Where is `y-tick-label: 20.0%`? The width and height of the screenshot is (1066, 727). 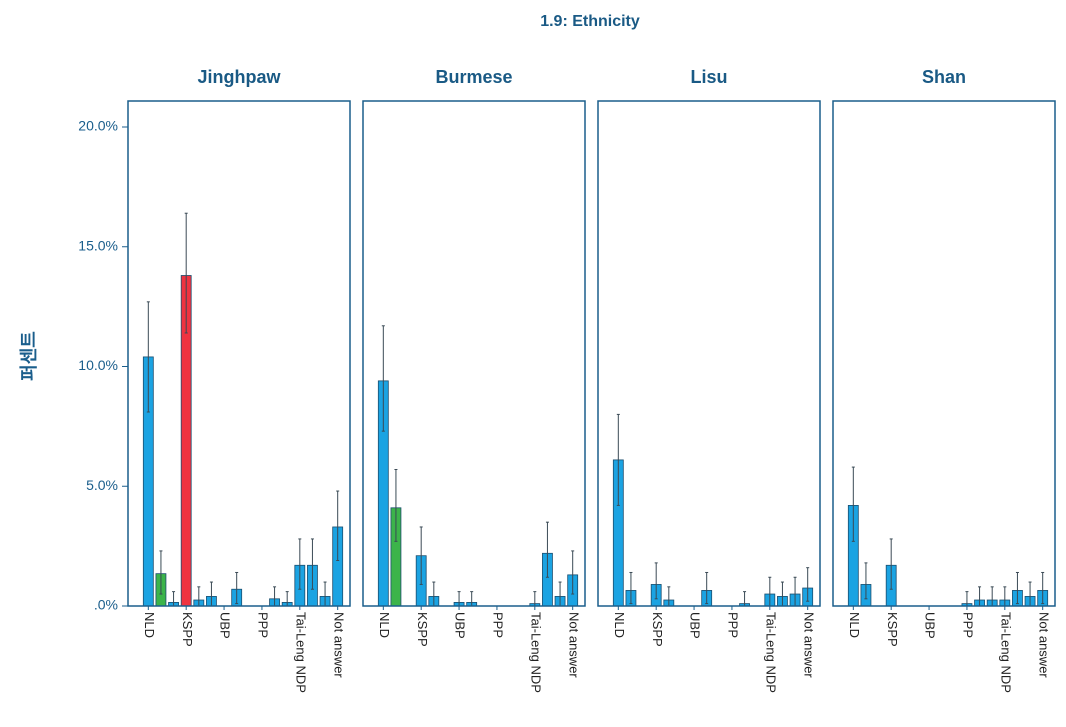
y-tick-label: 20.0% is located at coordinates (98, 126).